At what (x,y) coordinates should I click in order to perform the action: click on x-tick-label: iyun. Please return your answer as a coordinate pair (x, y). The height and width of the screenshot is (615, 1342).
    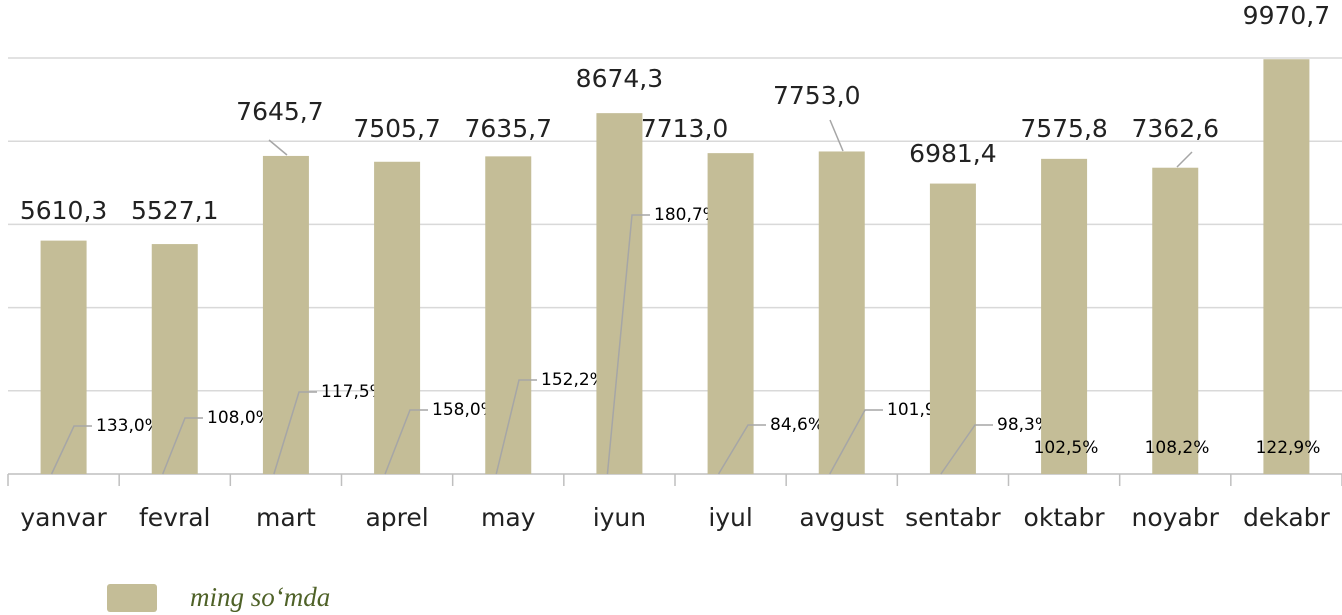
    Looking at the image, I should click on (619, 517).